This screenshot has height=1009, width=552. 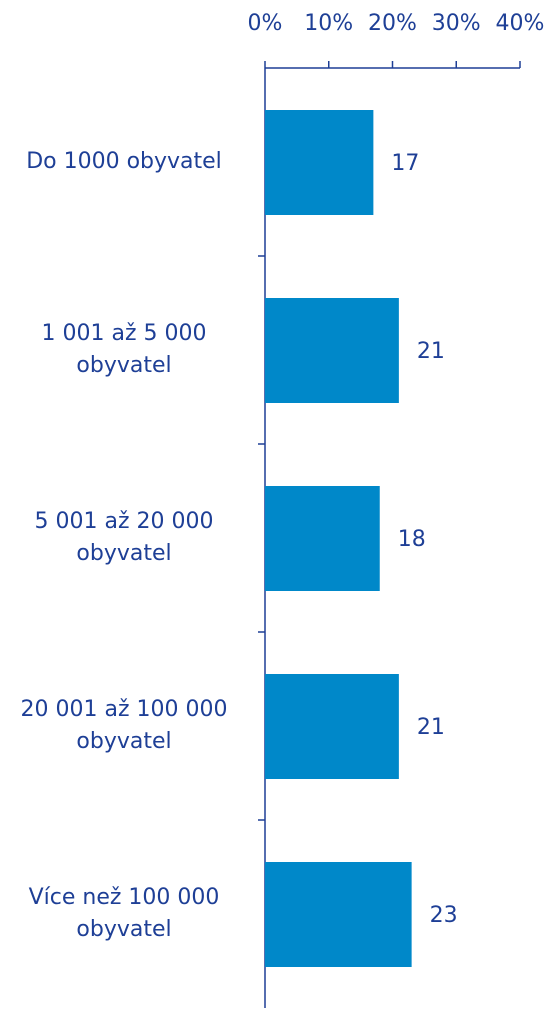 I want to click on value-label: 17, so click(x=405, y=163).